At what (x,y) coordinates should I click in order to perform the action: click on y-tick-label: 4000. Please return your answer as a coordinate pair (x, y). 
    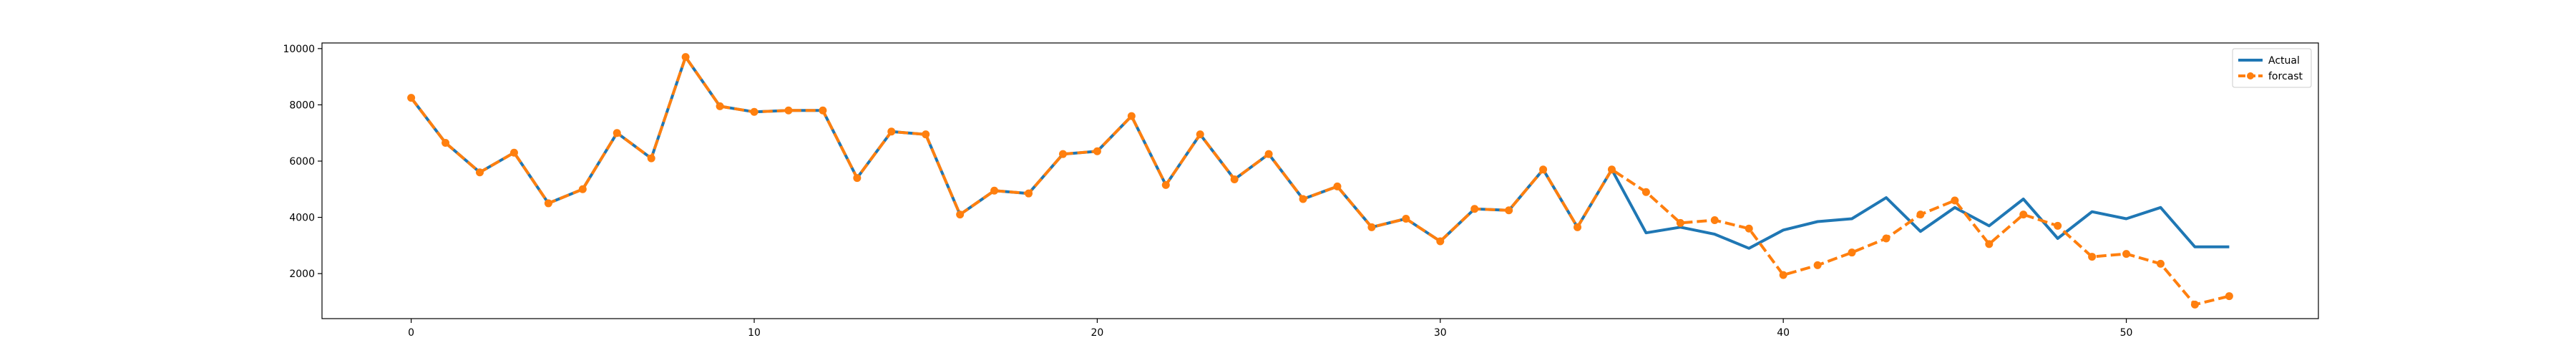
    Looking at the image, I should click on (302, 218).